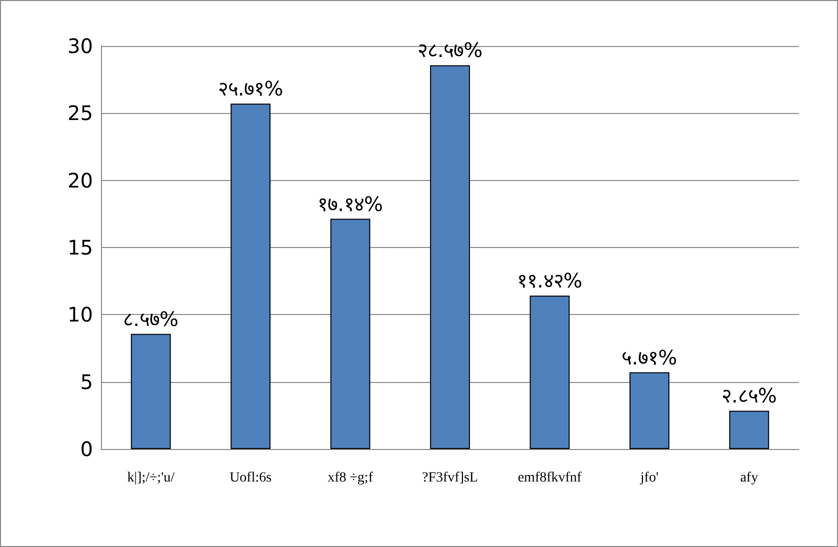 Image resolution: width=838 pixels, height=547 pixels. Describe the element at coordinates (151, 318) in the screenshot. I see `data-label: ८.५७%` at that location.